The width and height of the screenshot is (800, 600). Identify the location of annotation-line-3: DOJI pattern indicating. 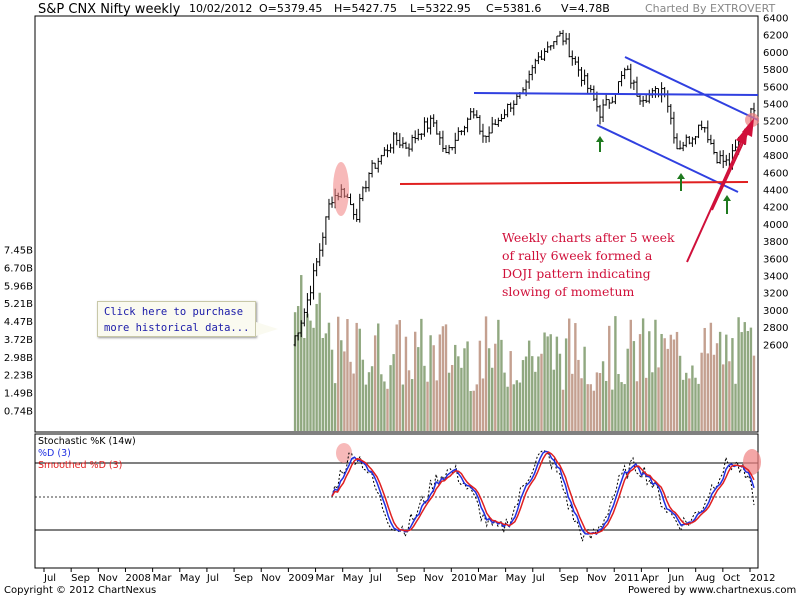
(576, 273).